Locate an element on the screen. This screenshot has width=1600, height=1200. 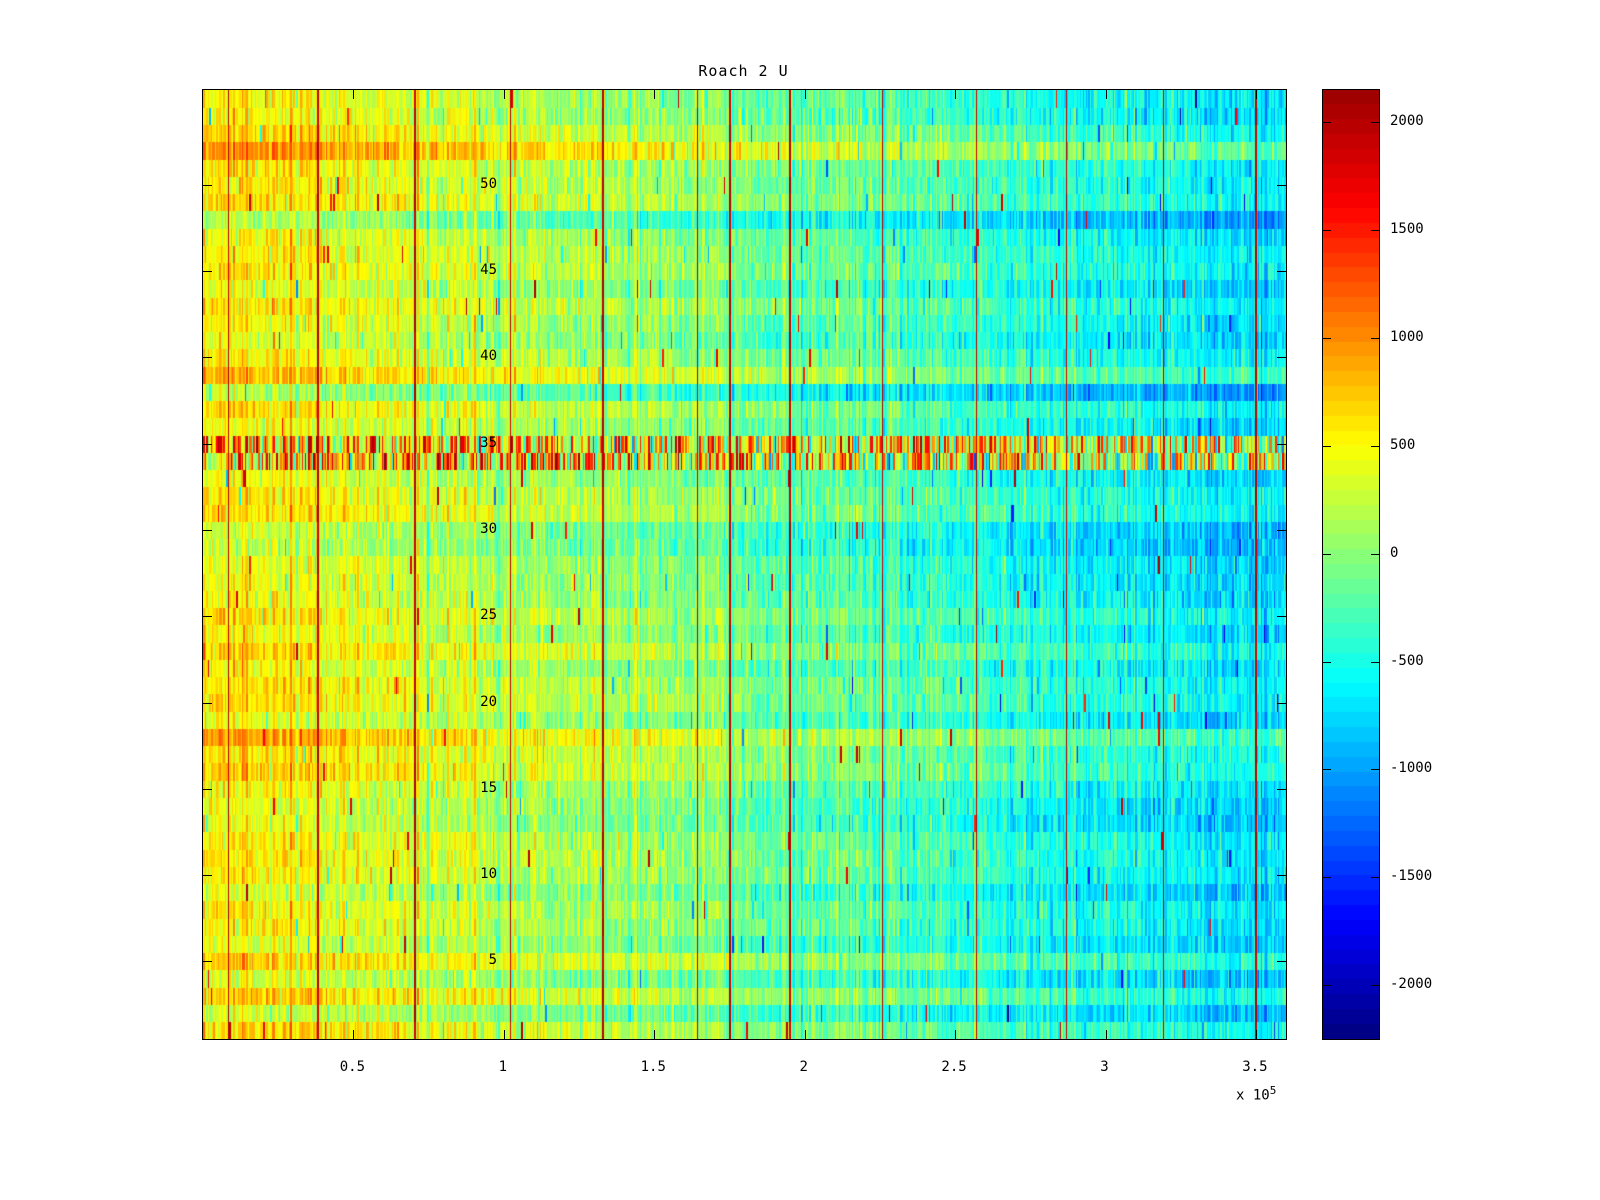
y-tick-label: 35 is located at coordinates (488, 442).